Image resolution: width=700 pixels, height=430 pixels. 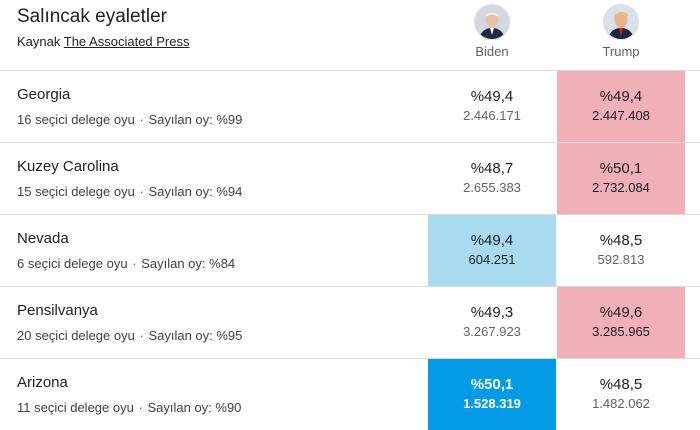 What do you see at coordinates (44, 94) in the screenshot?
I see `state-name: Georgia` at bounding box center [44, 94].